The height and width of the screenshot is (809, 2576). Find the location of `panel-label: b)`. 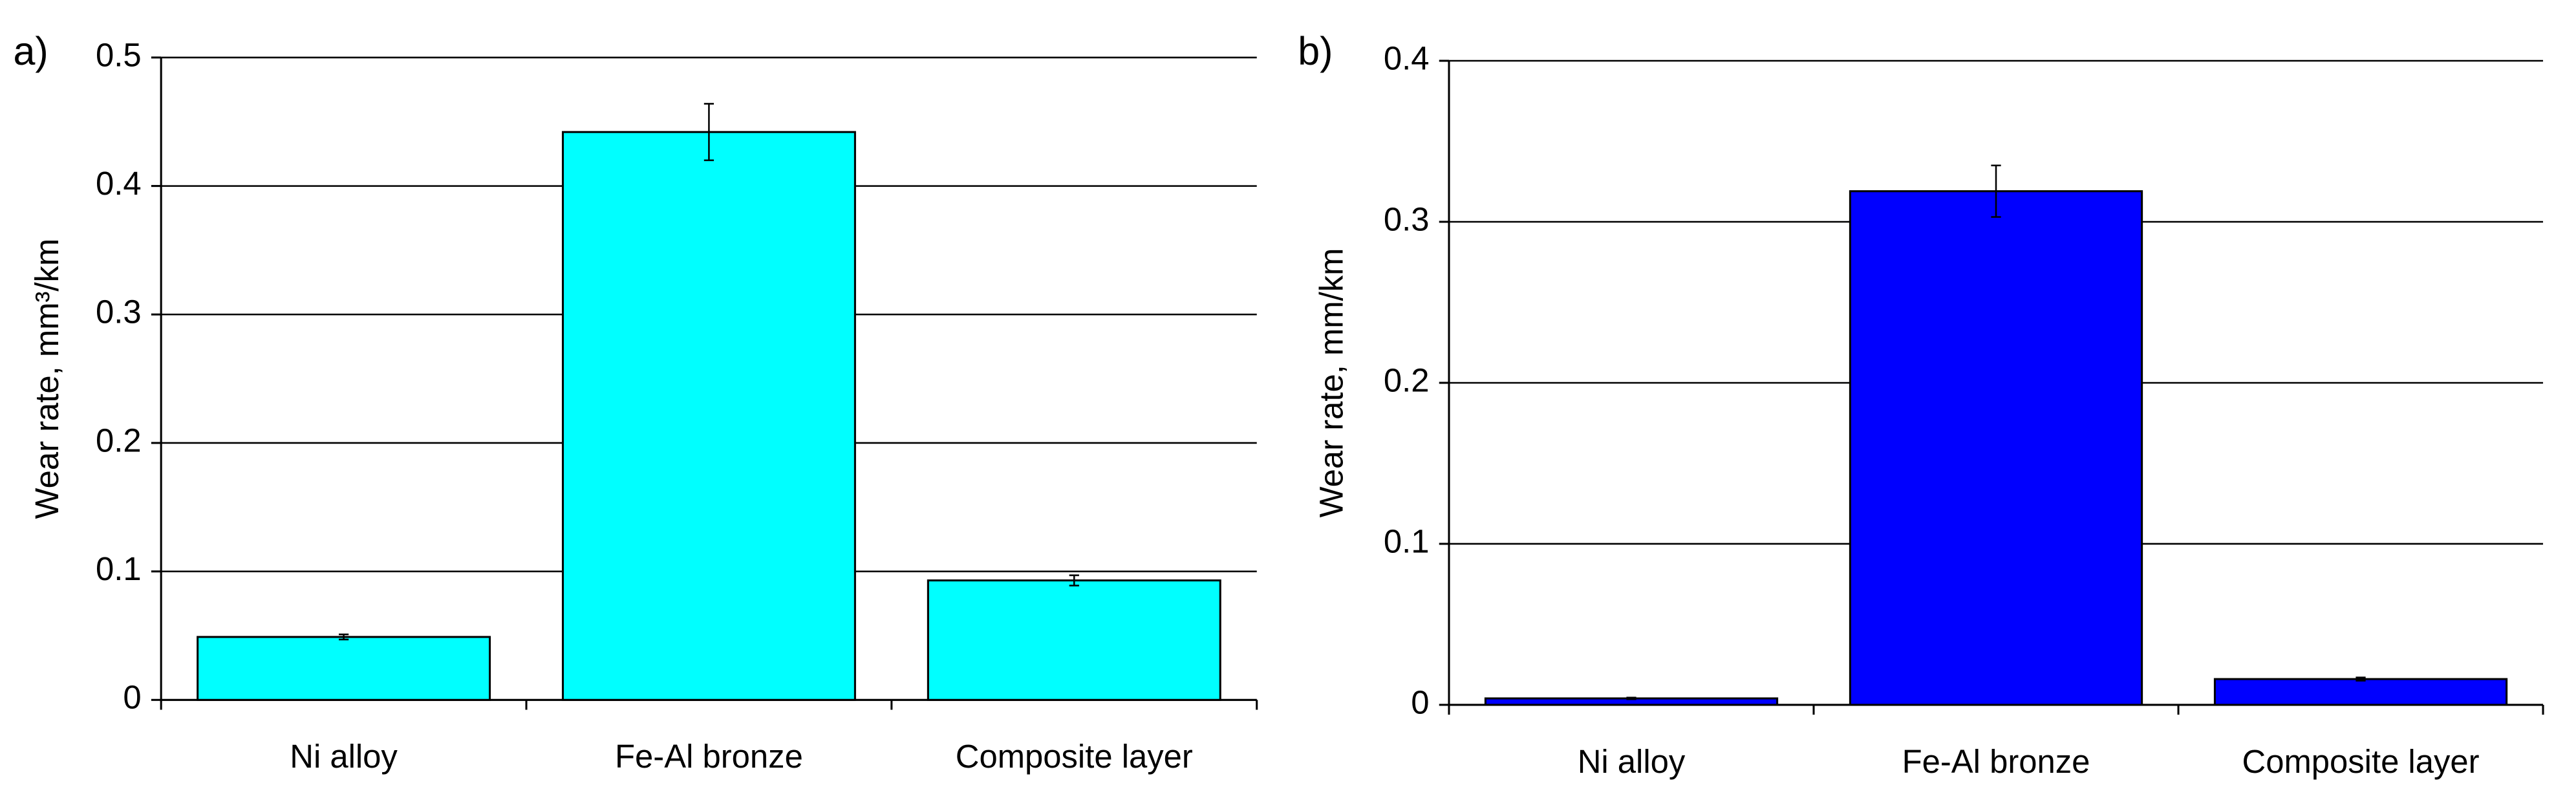

panel-label: b) is located at coordinates (1315, 51).